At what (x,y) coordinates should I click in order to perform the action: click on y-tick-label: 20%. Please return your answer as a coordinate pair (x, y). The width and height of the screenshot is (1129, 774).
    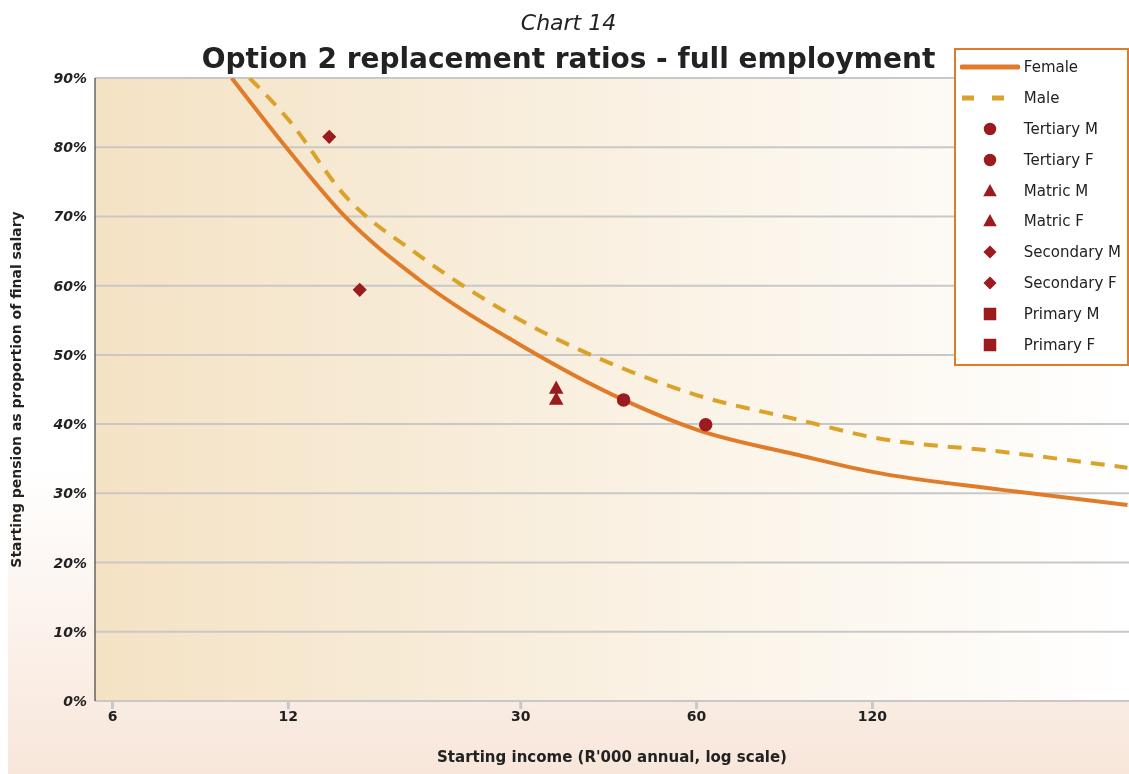
    Looking at the image, I should click on (70, 562).